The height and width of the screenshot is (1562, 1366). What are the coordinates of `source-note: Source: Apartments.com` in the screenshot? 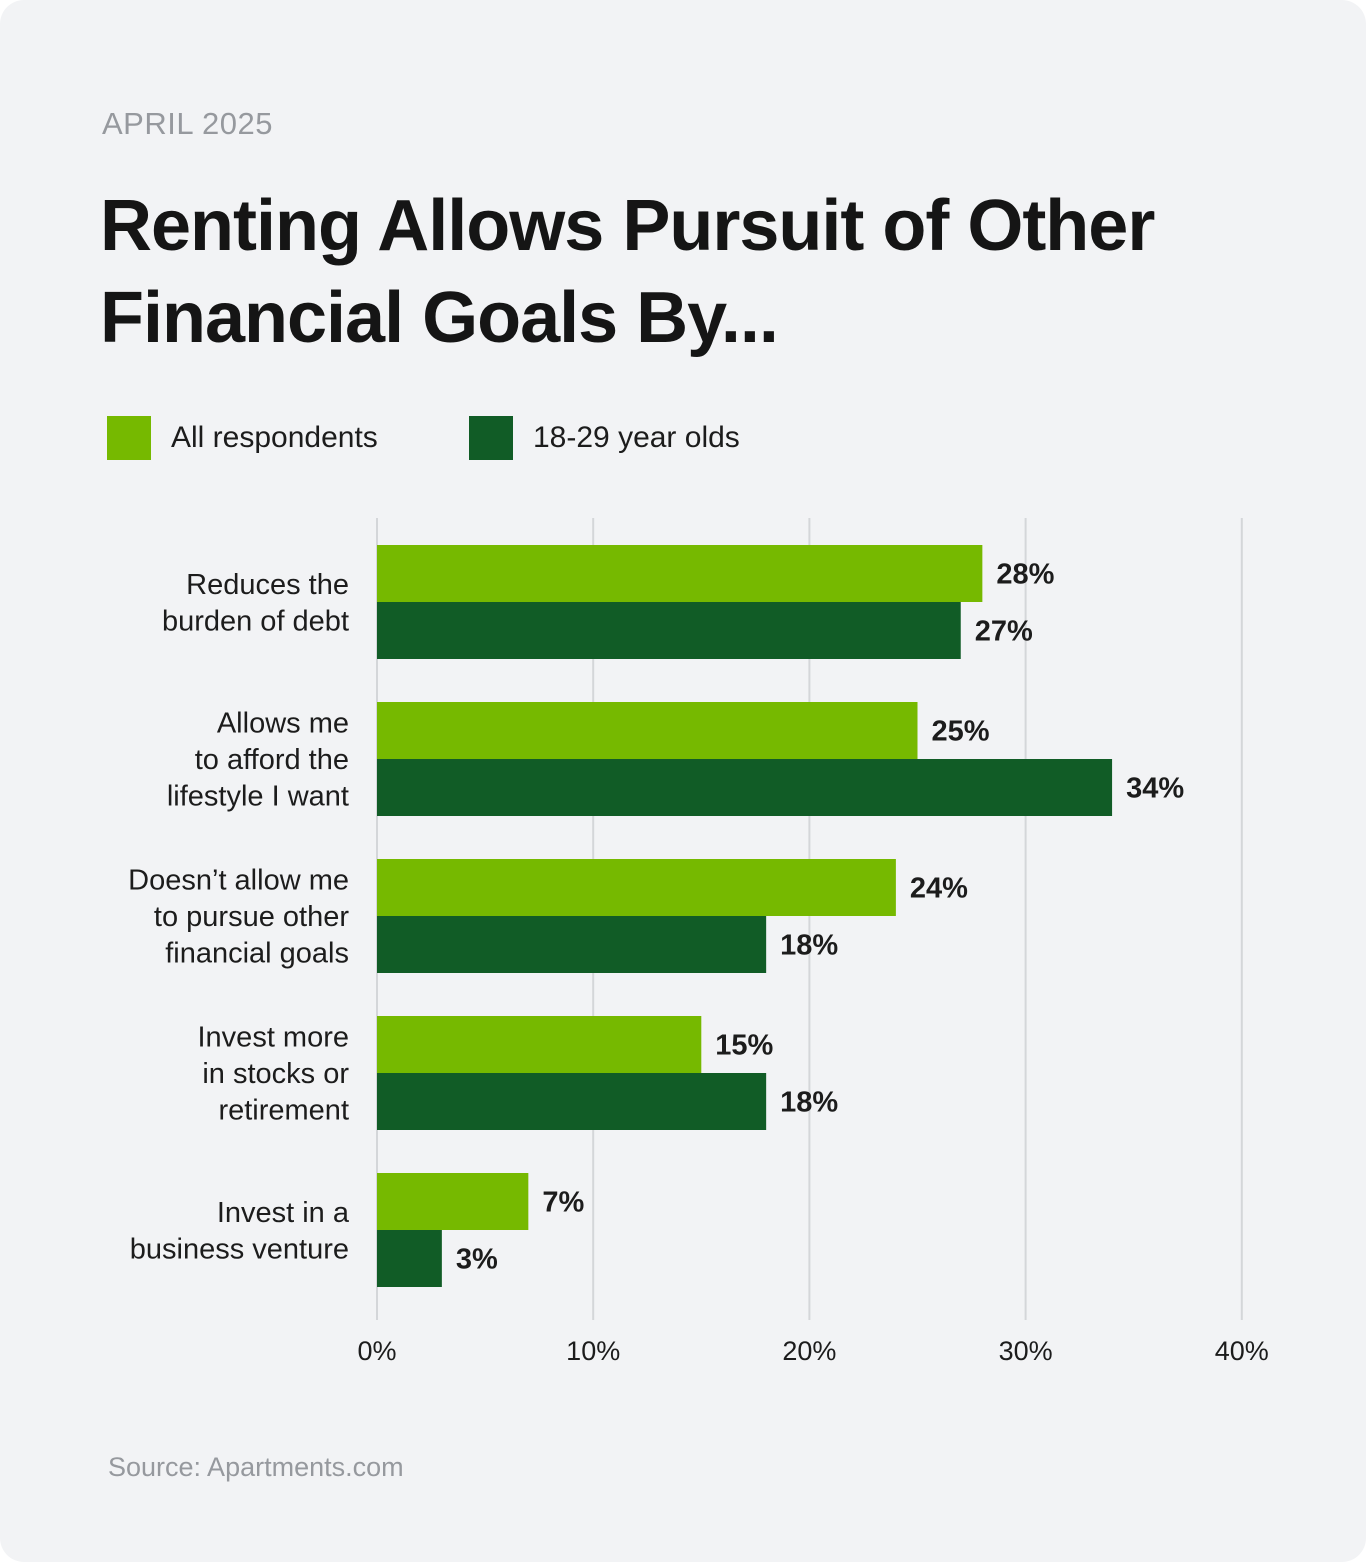 It's located at (256, 1467).